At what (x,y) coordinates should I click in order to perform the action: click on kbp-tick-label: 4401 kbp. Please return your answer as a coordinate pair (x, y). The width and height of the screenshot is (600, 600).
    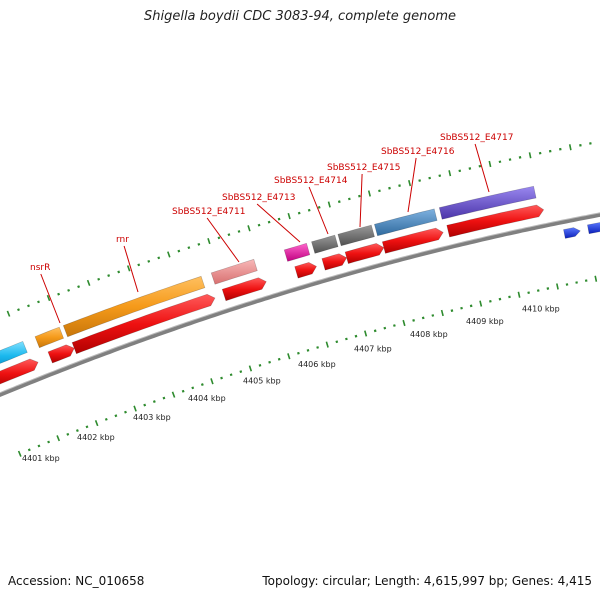
    Looking at the image, I should click on (41, 458).